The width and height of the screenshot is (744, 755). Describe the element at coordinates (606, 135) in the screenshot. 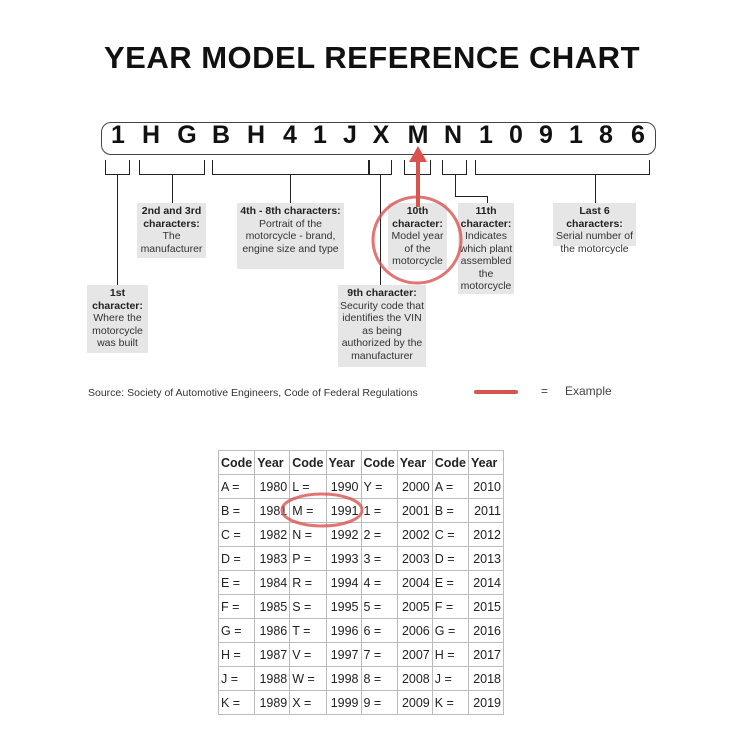

I see `vin-char: 8` at that location.